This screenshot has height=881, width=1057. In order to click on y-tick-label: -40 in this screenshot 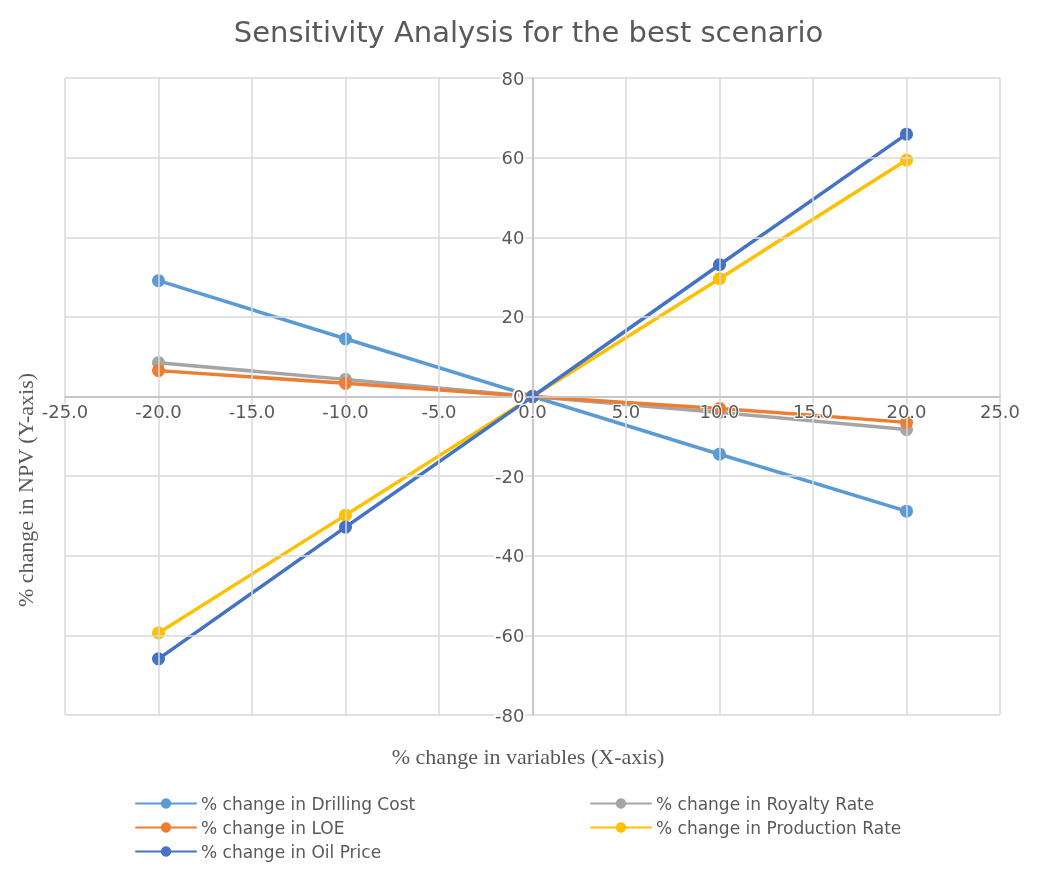, I will do `click(510, 556)`.